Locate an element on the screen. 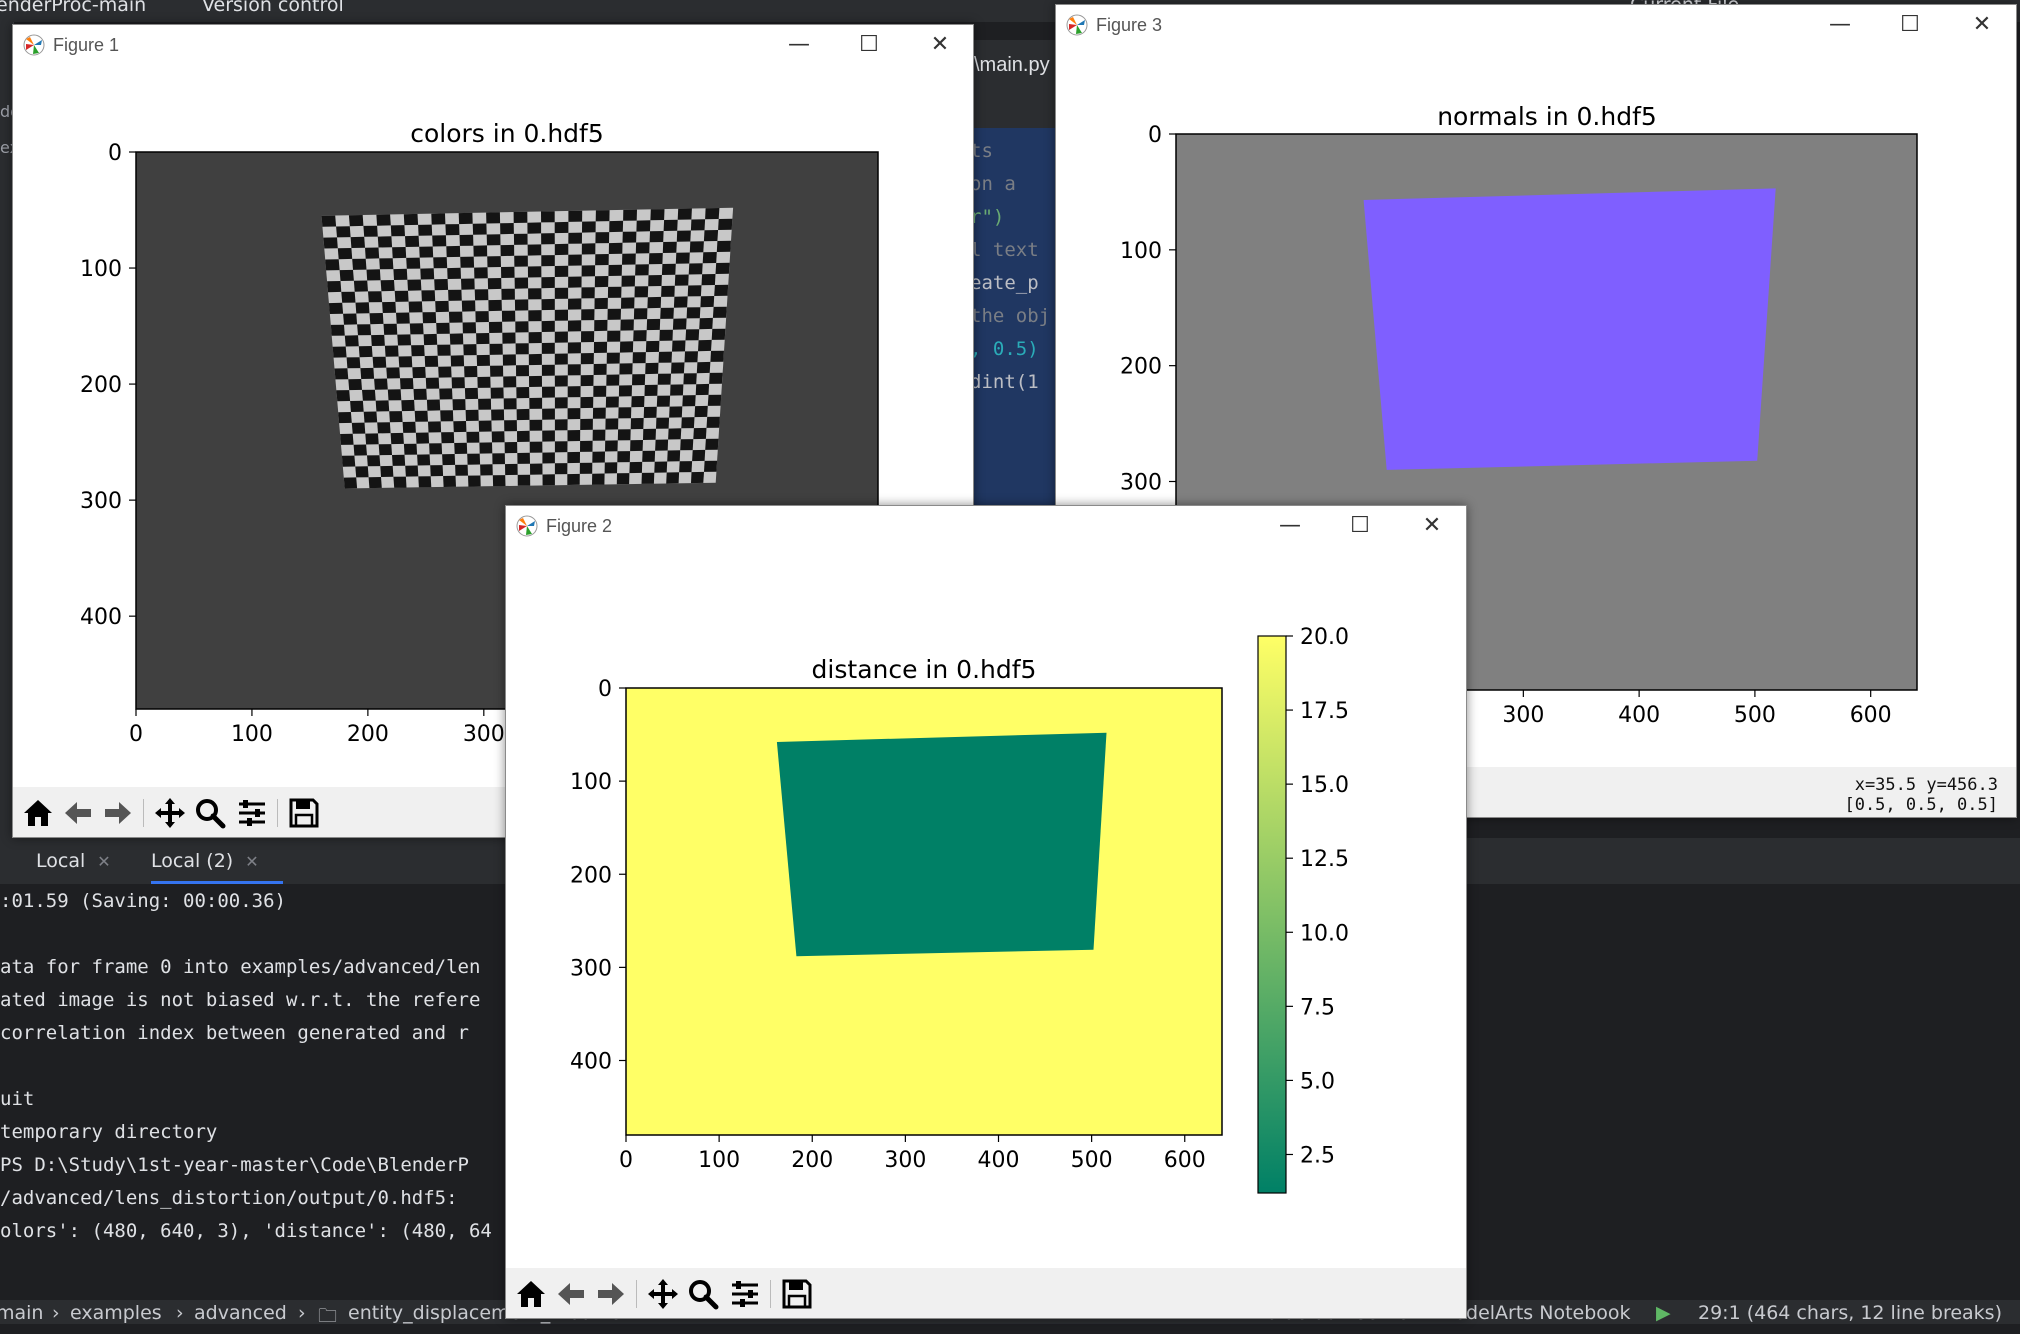  caret-position: 29:1 (464 chars, 12 line breaks) is located at coordinates (1850, 1313).